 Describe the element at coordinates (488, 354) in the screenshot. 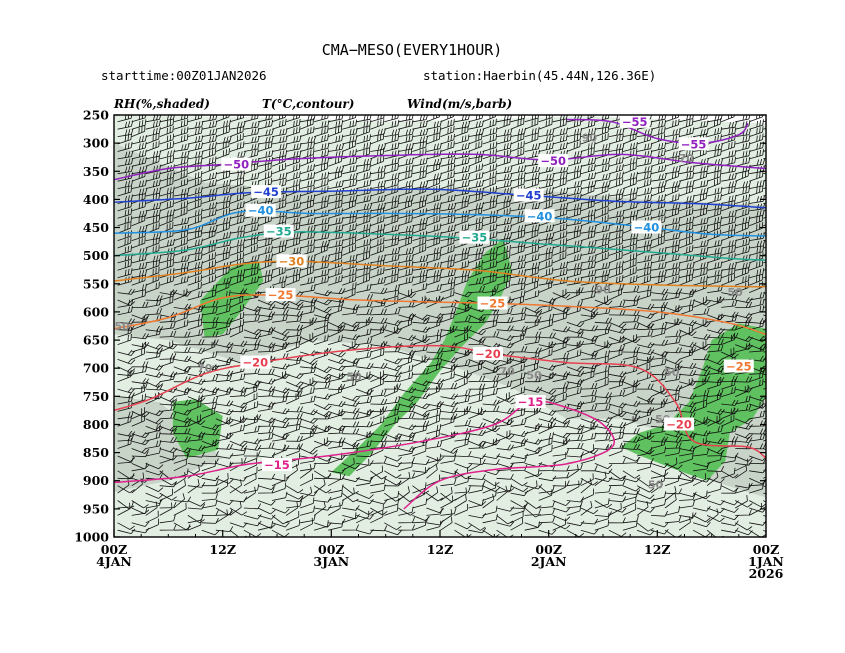

I see `temp-label-bg` at that location.